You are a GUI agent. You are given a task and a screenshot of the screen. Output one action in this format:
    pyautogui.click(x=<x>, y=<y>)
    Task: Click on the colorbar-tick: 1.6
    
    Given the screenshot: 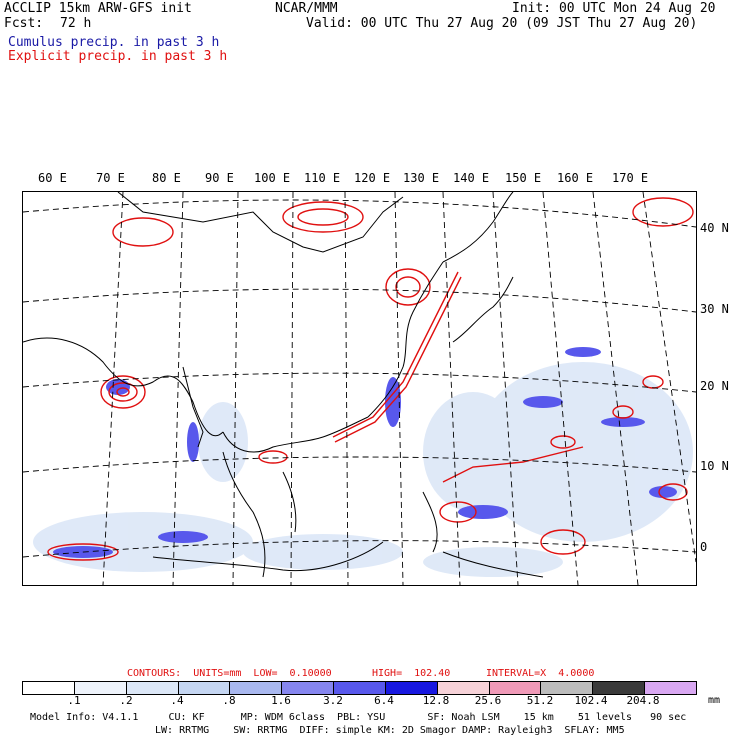 What is the action you would take?
    pyautogui.click(x=281, y=700)
    